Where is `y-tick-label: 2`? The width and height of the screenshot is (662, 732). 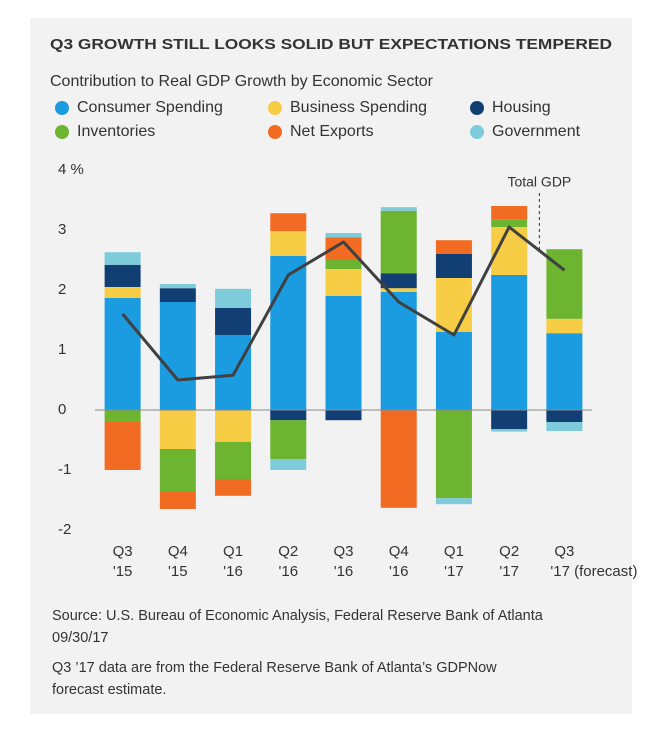
y-tick-label: 2 is located at coordinates (62, 289).